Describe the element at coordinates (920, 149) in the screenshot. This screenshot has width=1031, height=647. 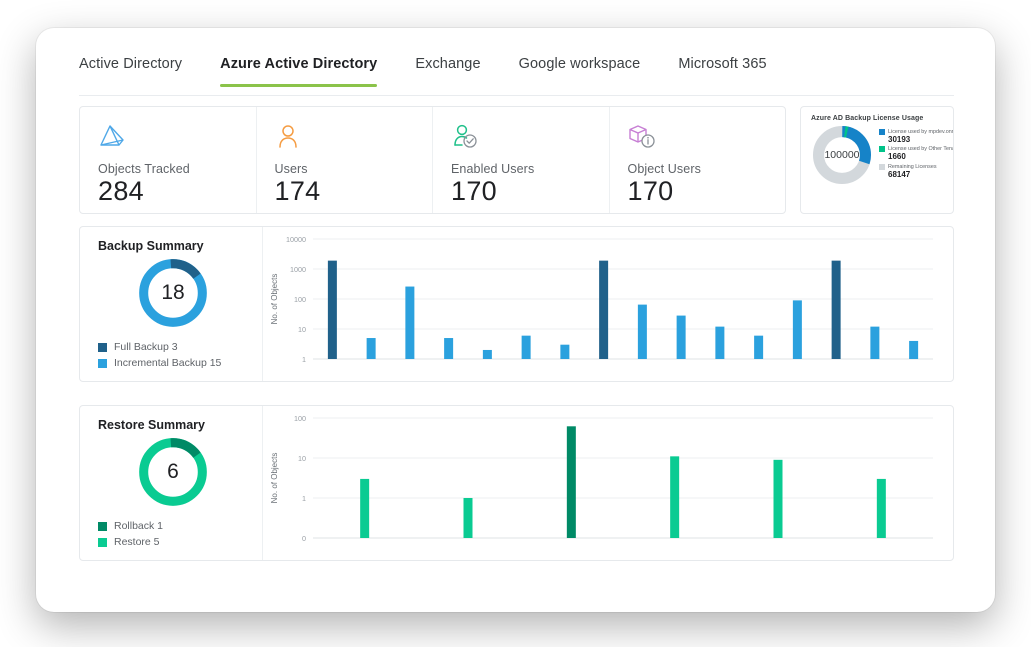
I see `license-legend-label: License used by Other Tenants` at that location.